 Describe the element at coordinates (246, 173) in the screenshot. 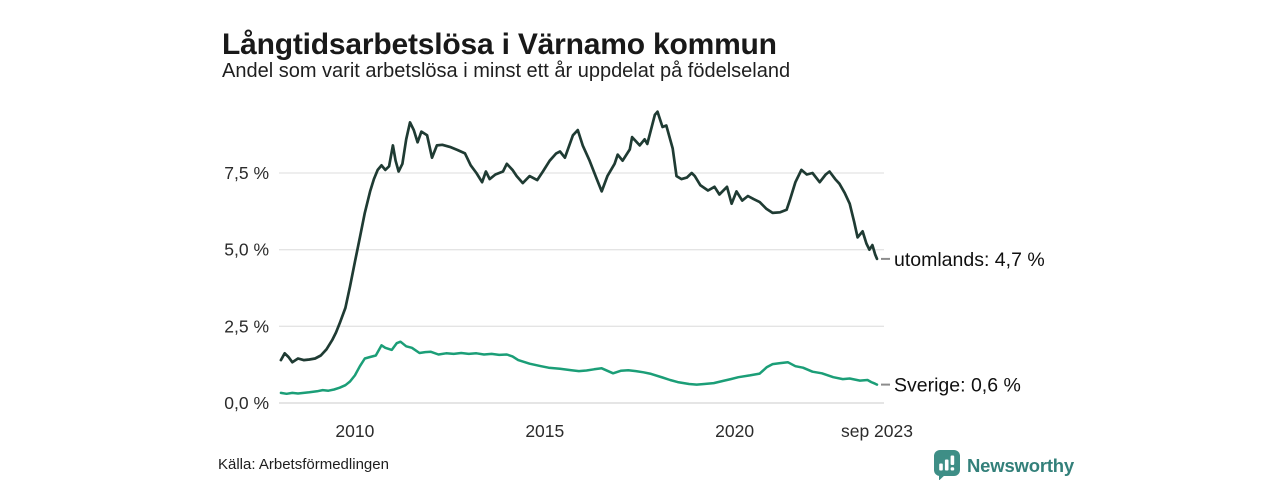

I see `y-tick-label: 7,5 %` at that location.